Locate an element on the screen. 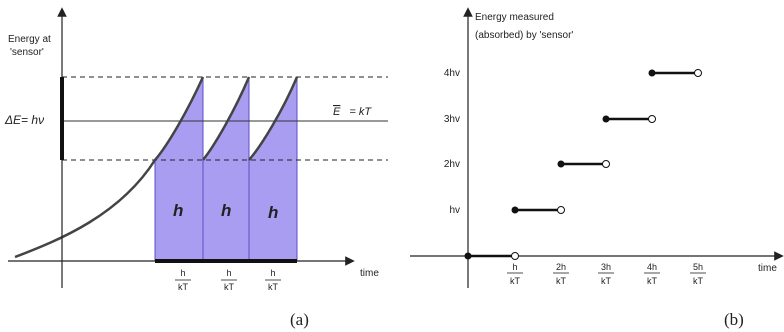  x-tick-b-4: 4h kT is located at coordinates (652, 274).